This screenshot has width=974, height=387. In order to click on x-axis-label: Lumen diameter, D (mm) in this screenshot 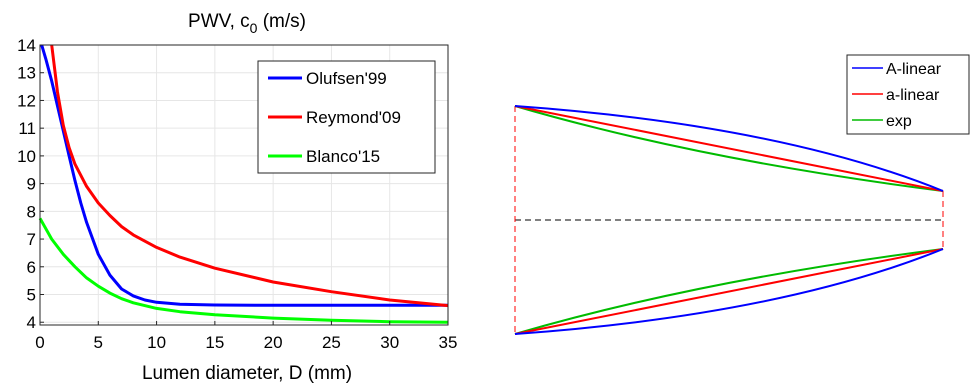, I will do `click(247, 373)`.